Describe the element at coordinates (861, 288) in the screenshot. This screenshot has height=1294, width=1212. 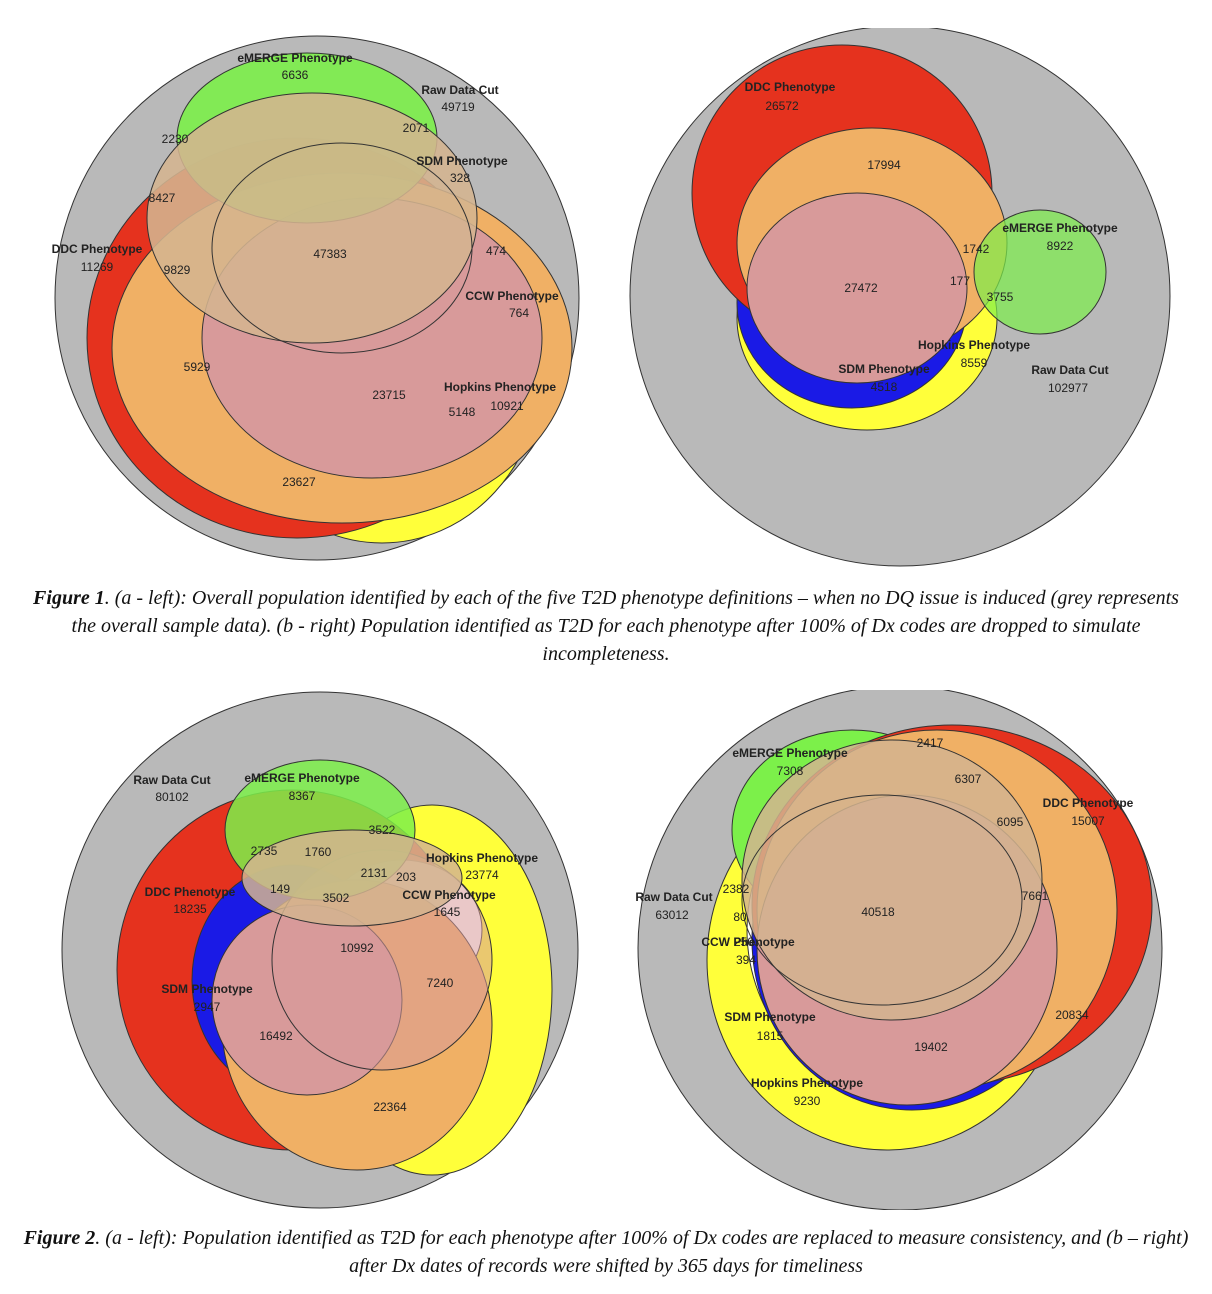
I see `region-count: 27472` at that location.